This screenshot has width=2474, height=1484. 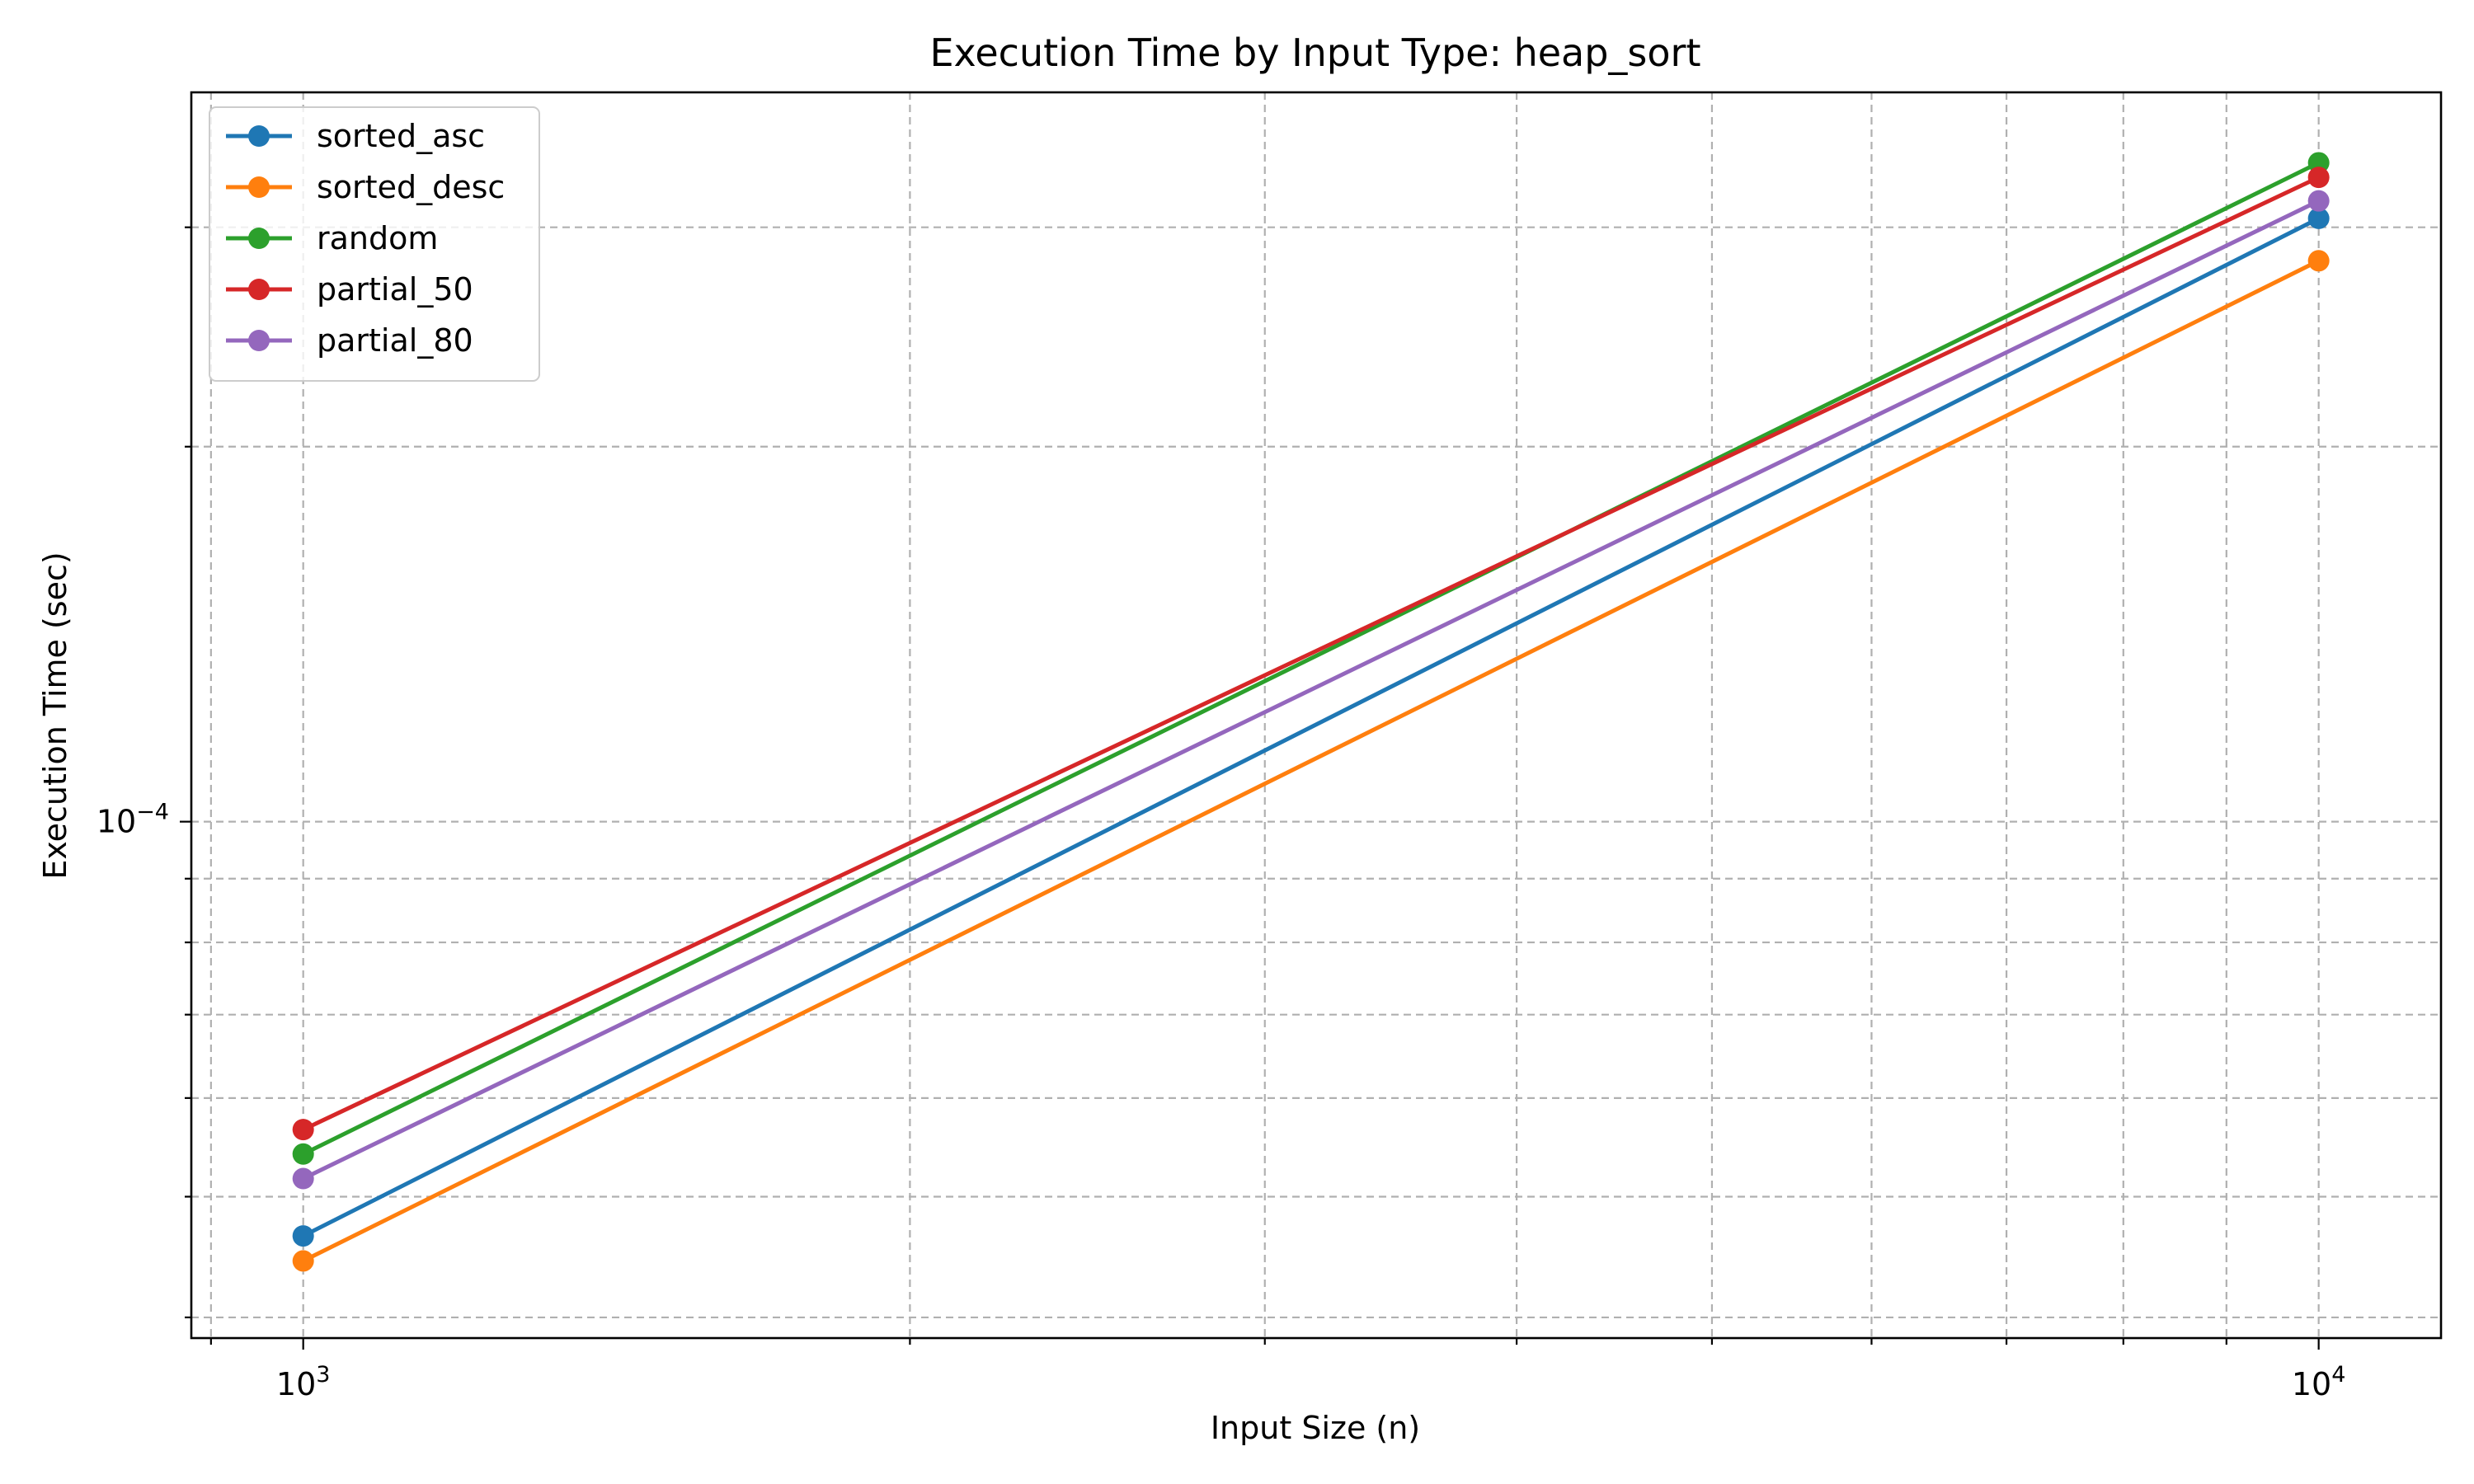 I want to click on data-point-random, so click(x=303, y=1154).